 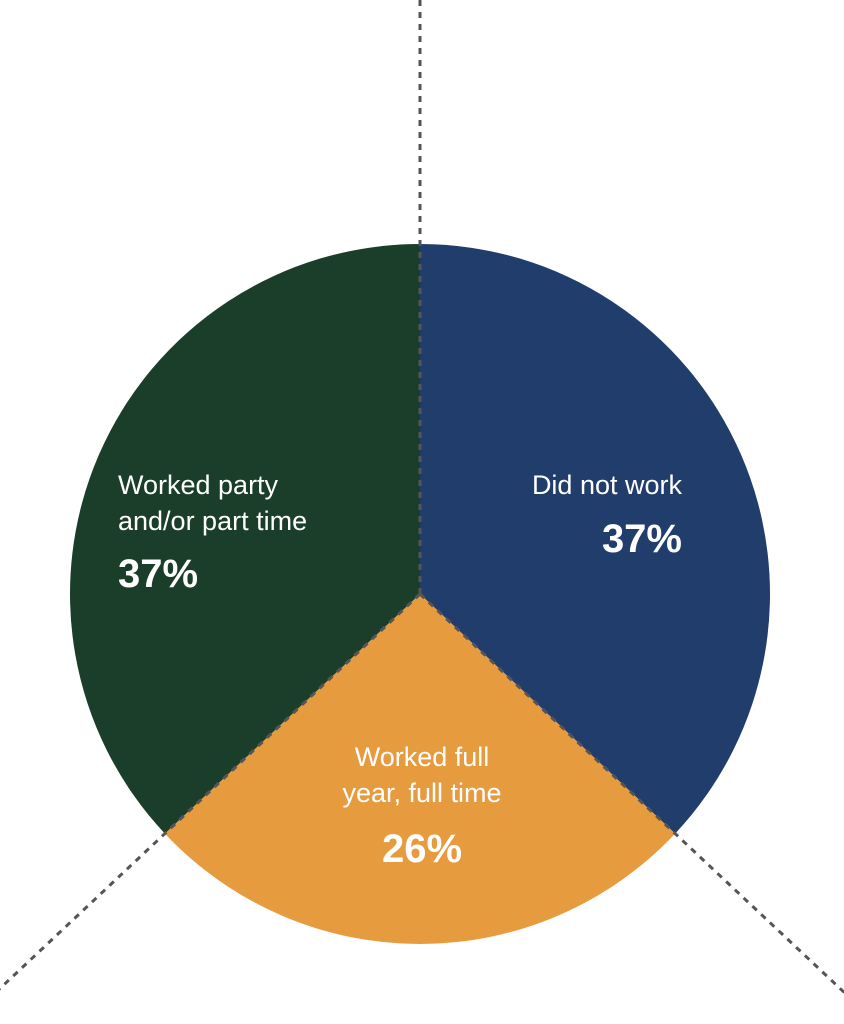 What do you see at coordinates (607, 485) in the screenshot?
I see `slice-label-did-not-work: Did not work` at bounding box center [607, 485].